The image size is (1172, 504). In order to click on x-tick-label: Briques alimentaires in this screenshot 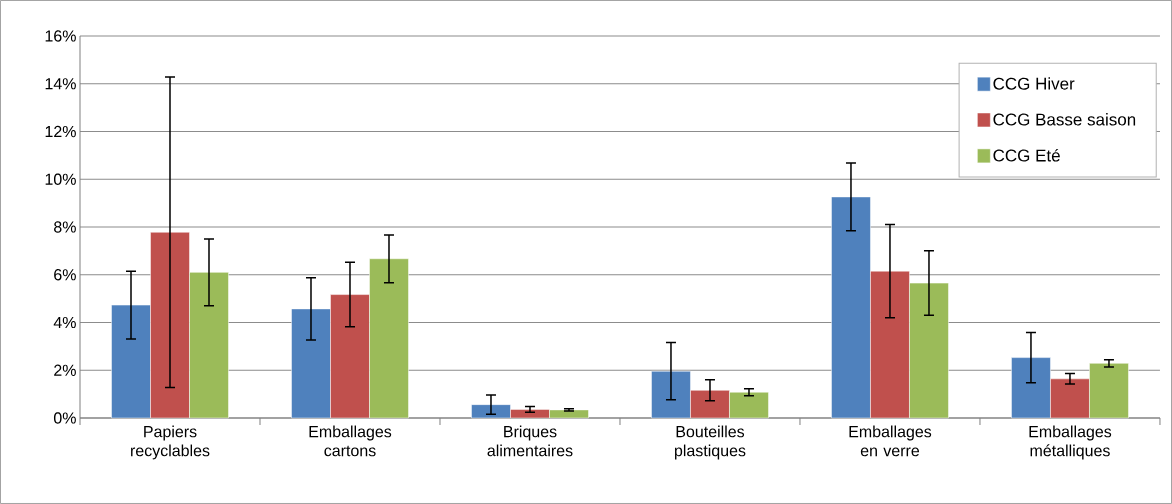, I will do `click(530, 441)`.